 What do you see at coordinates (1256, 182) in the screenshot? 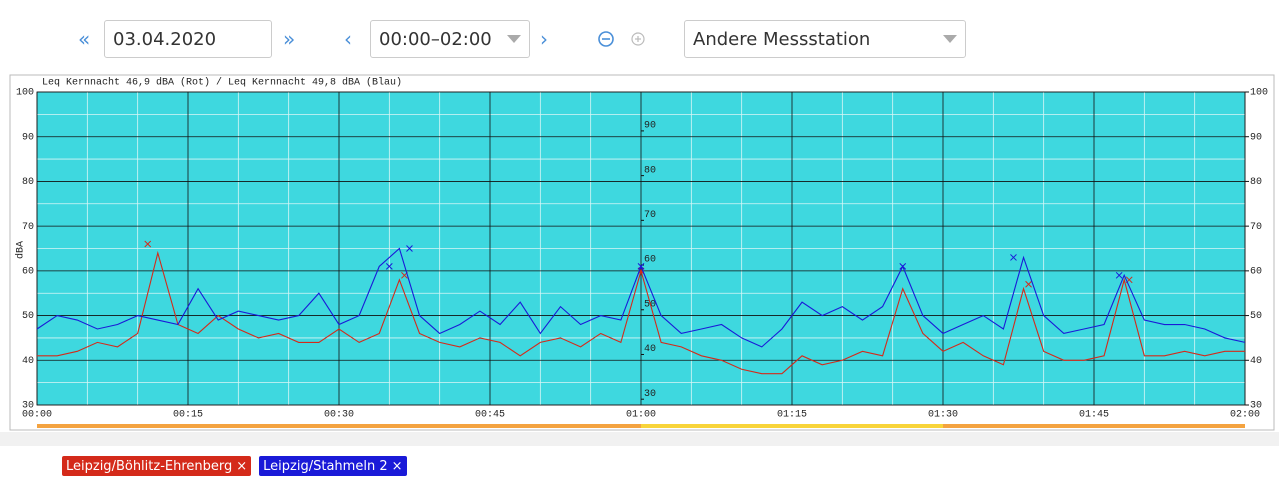
I see `y2-tick-label: 80` at bounding box center [1256, 182].